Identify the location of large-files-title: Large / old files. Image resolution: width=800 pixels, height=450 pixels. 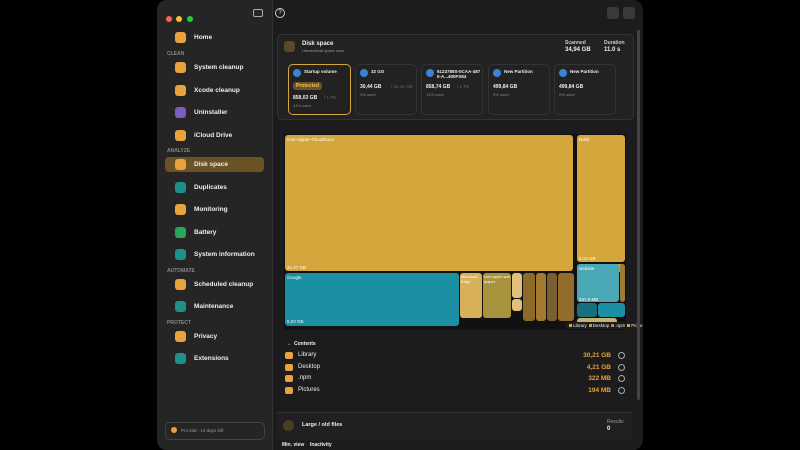
(322, 425).